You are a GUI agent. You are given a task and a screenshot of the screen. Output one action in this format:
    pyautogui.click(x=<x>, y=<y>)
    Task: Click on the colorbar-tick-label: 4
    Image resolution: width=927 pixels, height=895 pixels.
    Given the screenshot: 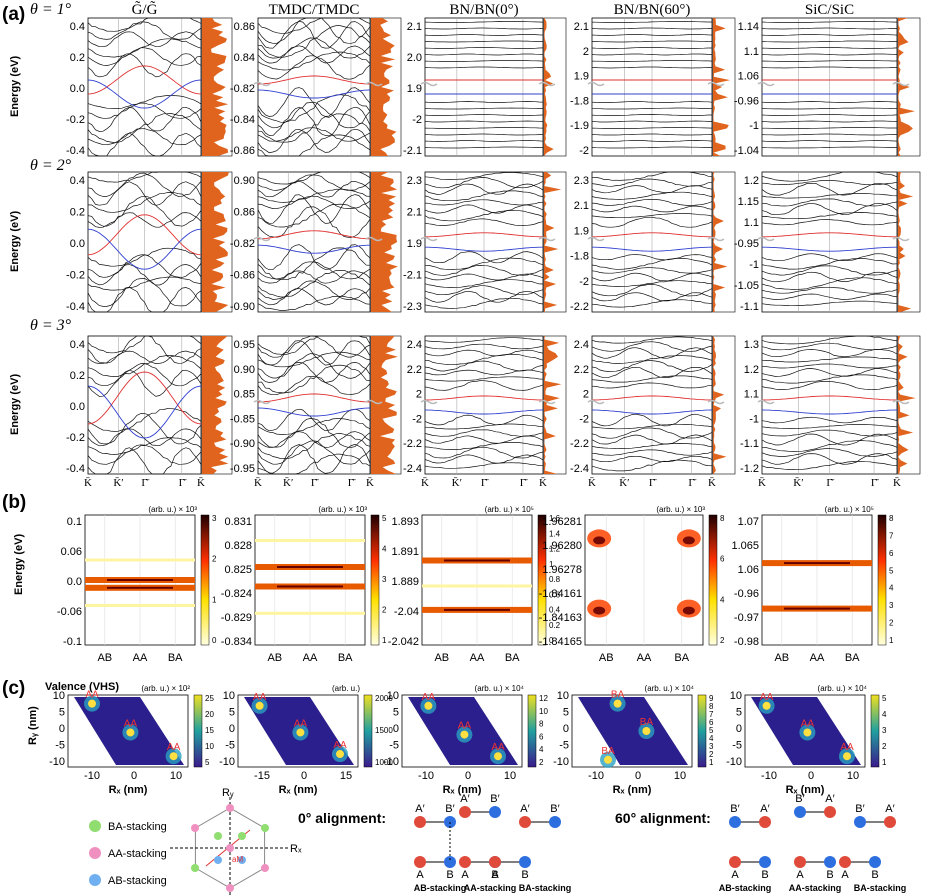 What is the action you would take?
    pyautogui.click(x=711, y=738)
    